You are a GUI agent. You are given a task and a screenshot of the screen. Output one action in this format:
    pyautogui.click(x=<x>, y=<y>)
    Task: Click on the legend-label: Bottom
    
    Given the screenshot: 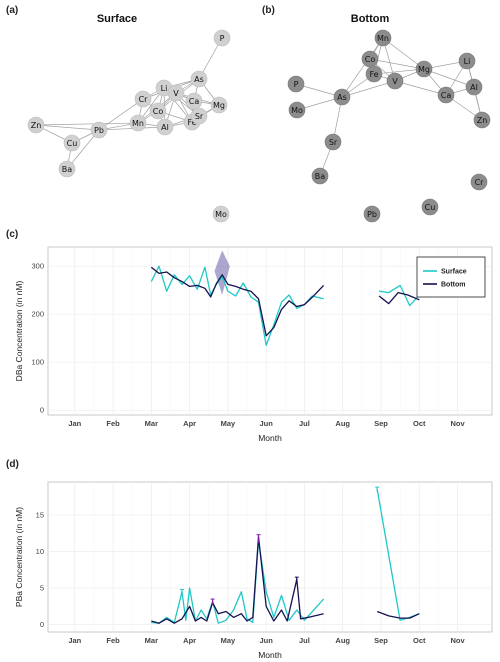 What is the action you would take?
    pyautogui.click(x=453, y=285)
    